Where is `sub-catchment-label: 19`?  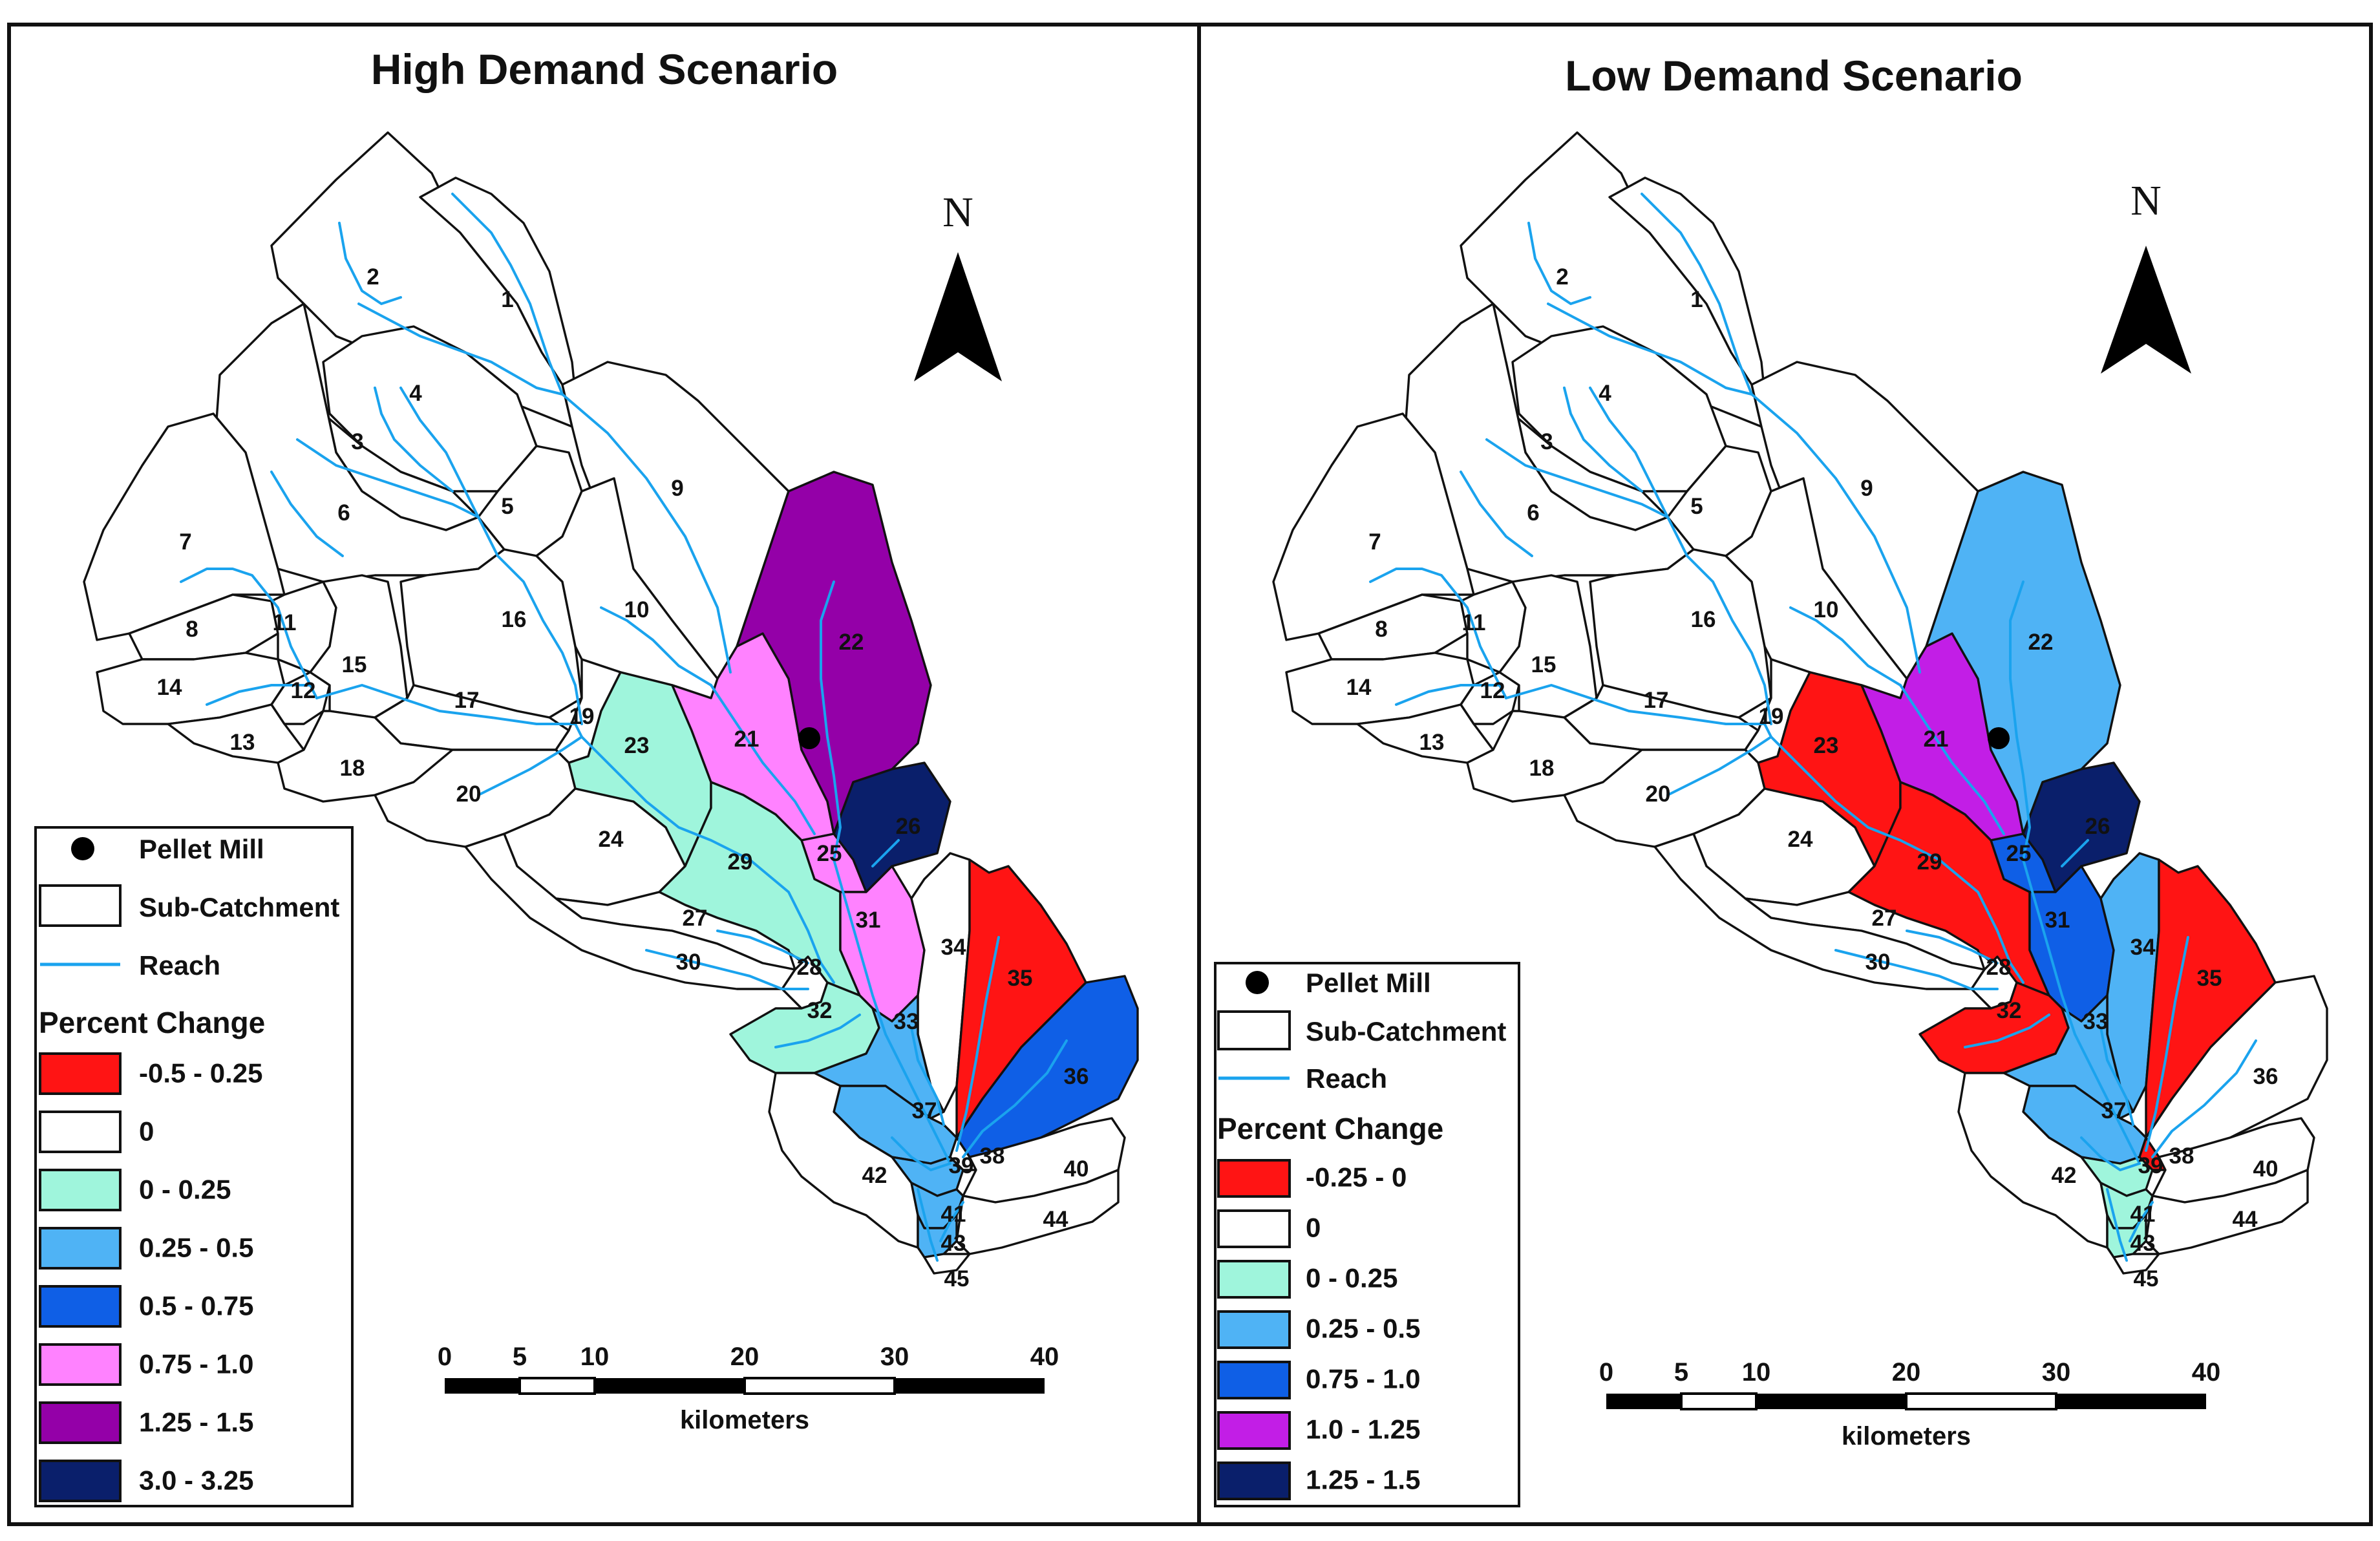 sub-catchment-label: 19 is located at coordinates (582, 716).